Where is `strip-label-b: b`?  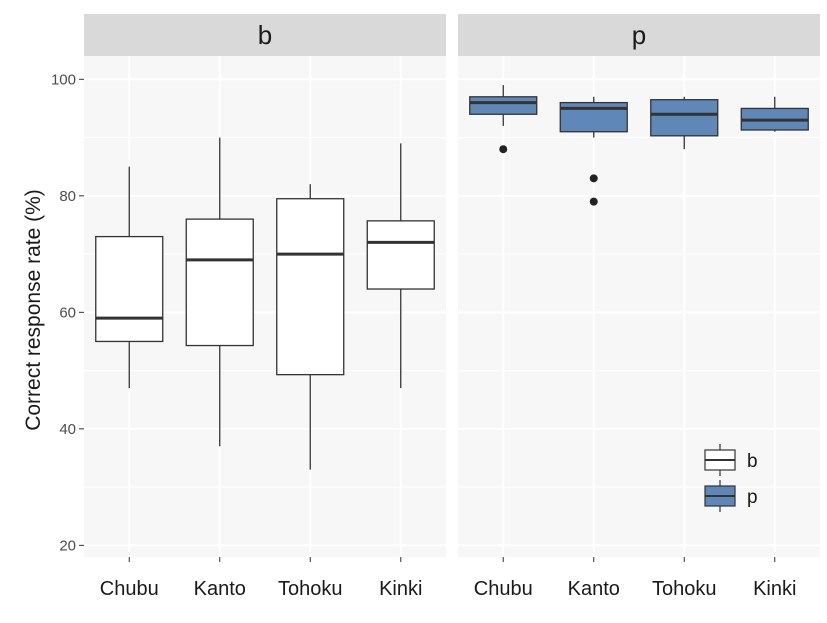
strip-label-b: b is located at coordinates (265, 35).